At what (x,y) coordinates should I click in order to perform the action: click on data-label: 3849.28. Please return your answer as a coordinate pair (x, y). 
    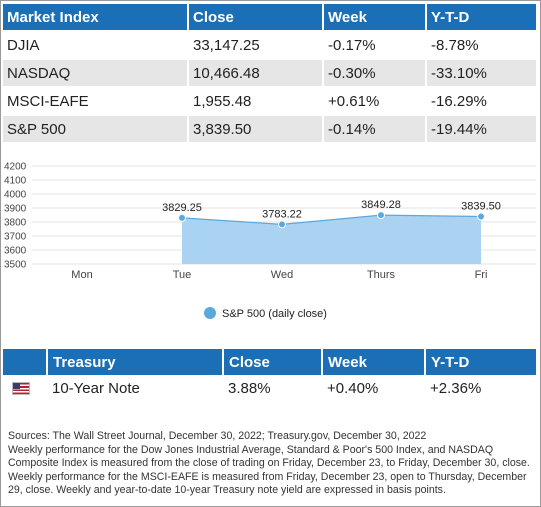
    Looking at the image, I should click on (381, 205).